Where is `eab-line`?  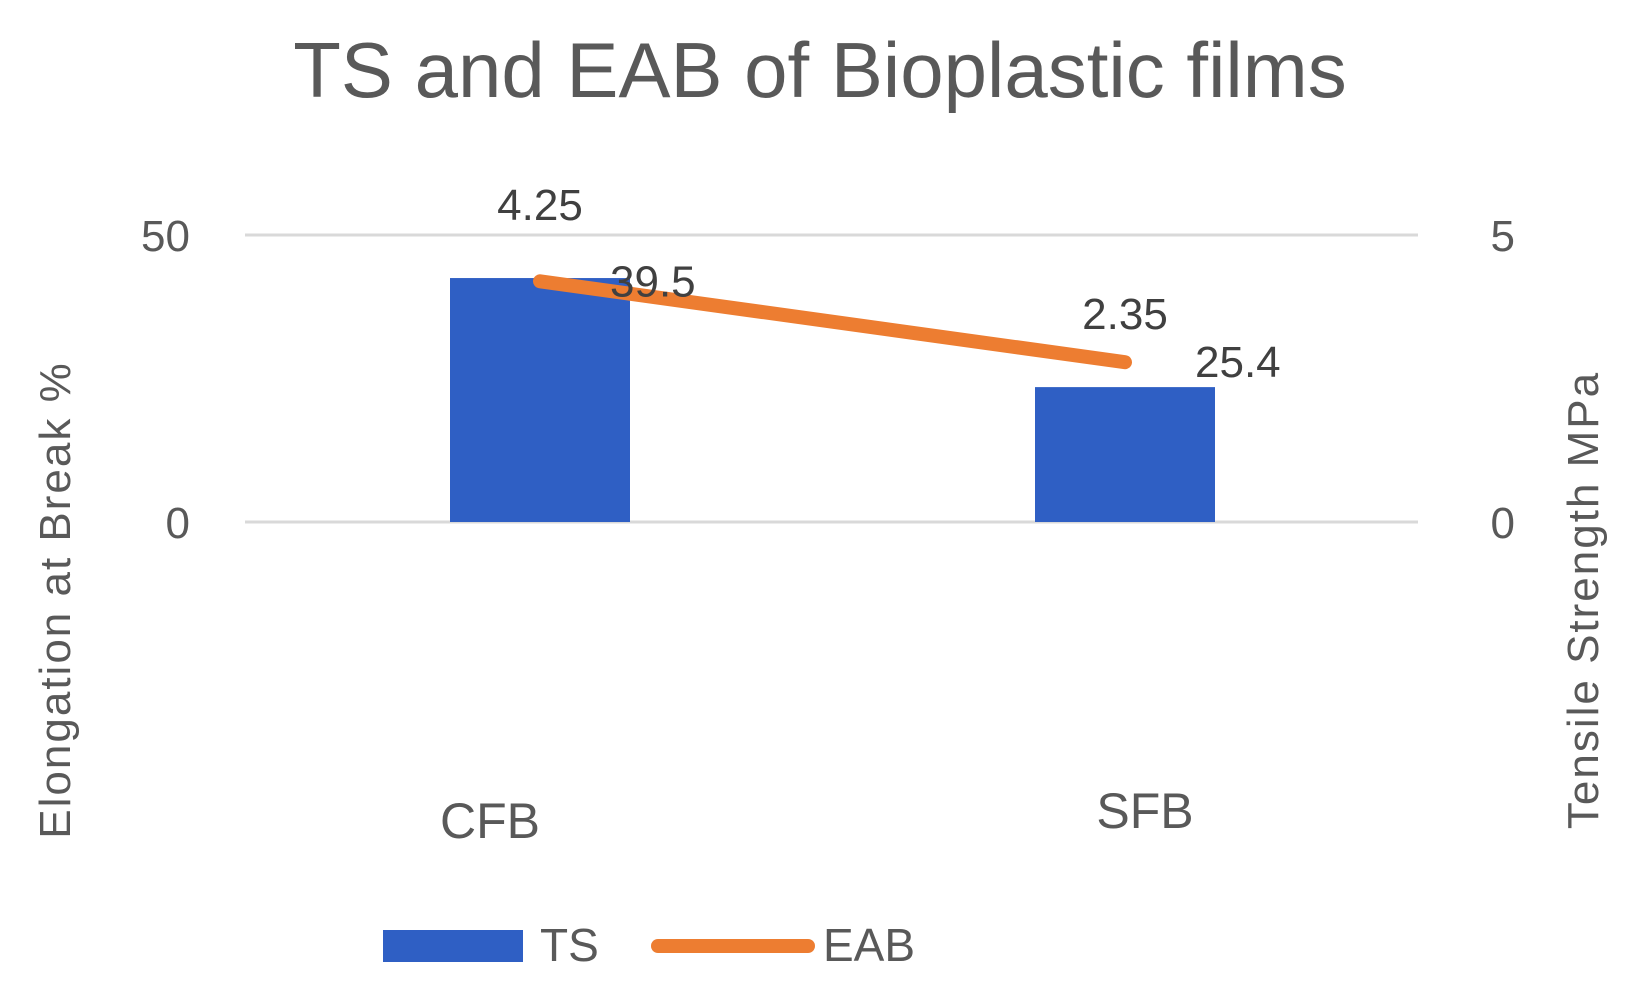
eab-line is located at coordinates (832, 322).